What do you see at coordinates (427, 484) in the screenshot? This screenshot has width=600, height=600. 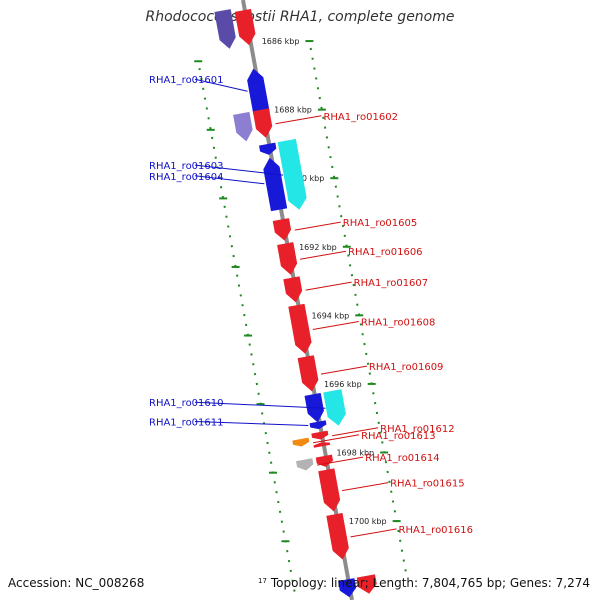 I see `gene-label-RHA1_ro01615: RHA1_ro01615` at bounding box center [427, 484].